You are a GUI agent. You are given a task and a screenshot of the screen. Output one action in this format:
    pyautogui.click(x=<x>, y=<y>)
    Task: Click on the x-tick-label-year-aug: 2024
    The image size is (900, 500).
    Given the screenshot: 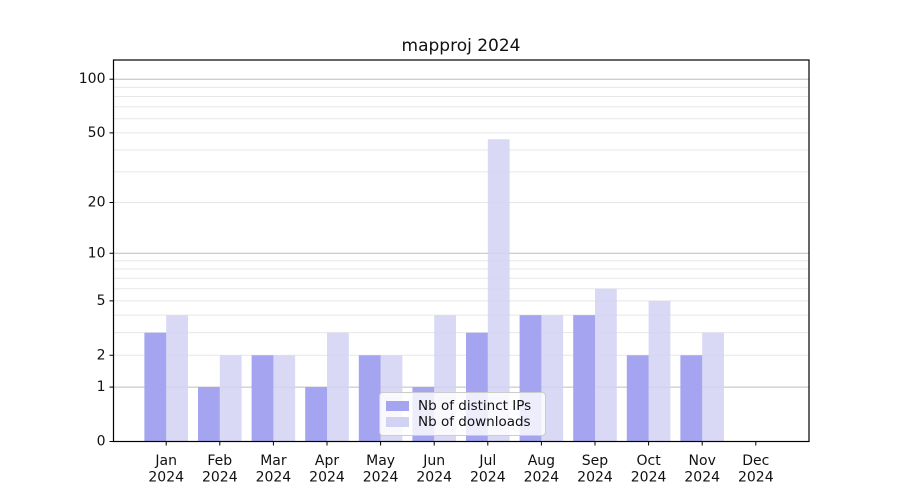 What is the action you would take?
    pyautogui.click(x=542, y=478)
    